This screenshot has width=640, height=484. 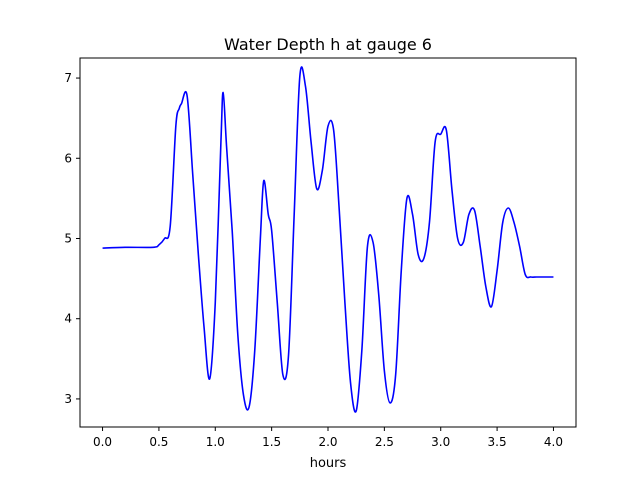 What do you see at coordinates (553, 442) in the screenshot?
I see `x-tick-label: 4.0` at bounding box center [553, 442].